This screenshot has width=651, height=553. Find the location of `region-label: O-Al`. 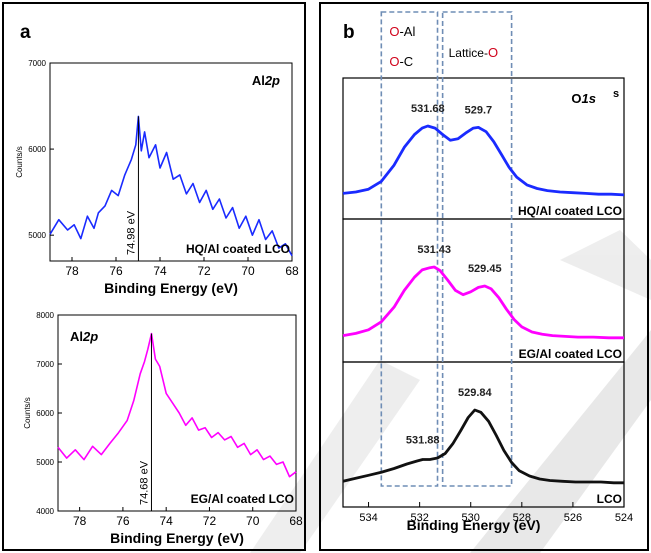

region-label: O-Al is located at coordinates (402, 31).